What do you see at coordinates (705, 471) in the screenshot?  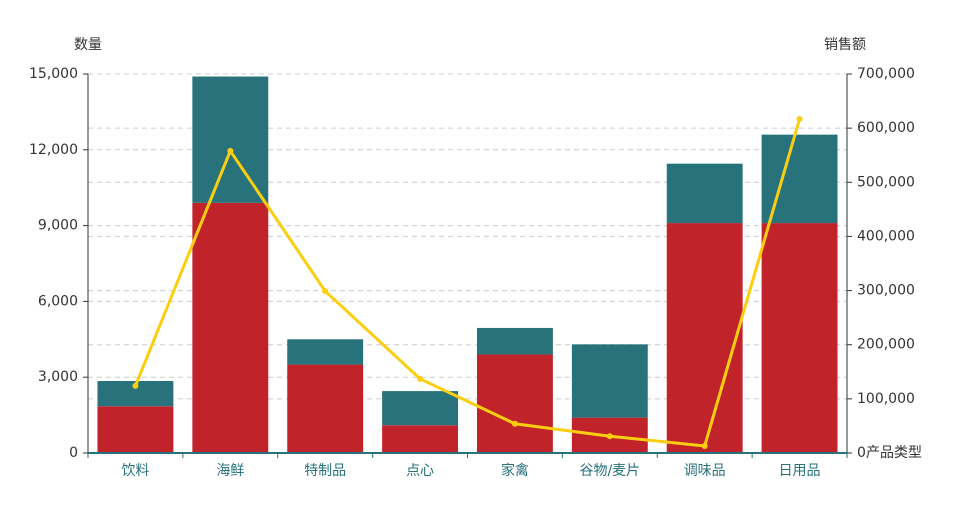 I see `x-tick-label: 调味品` at bounding box center [705, 471].